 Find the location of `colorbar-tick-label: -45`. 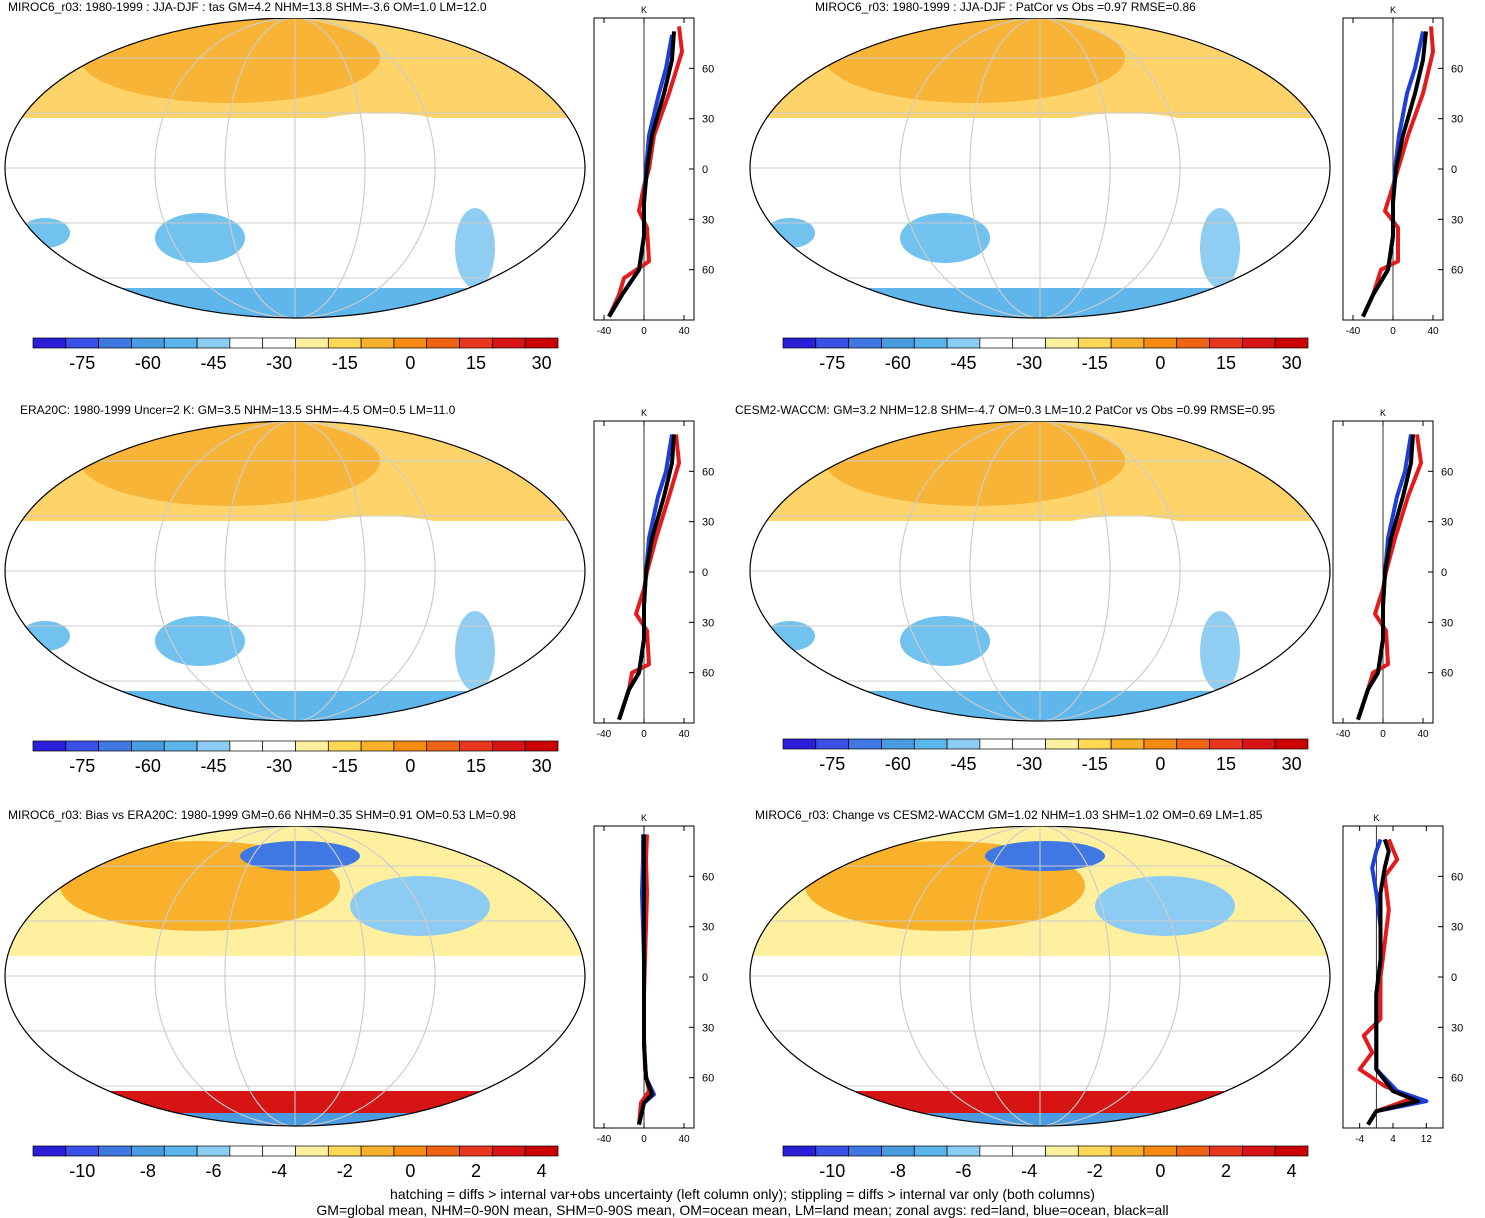

colorbar-tick-label: -45 is located at coordinates (963, 764).